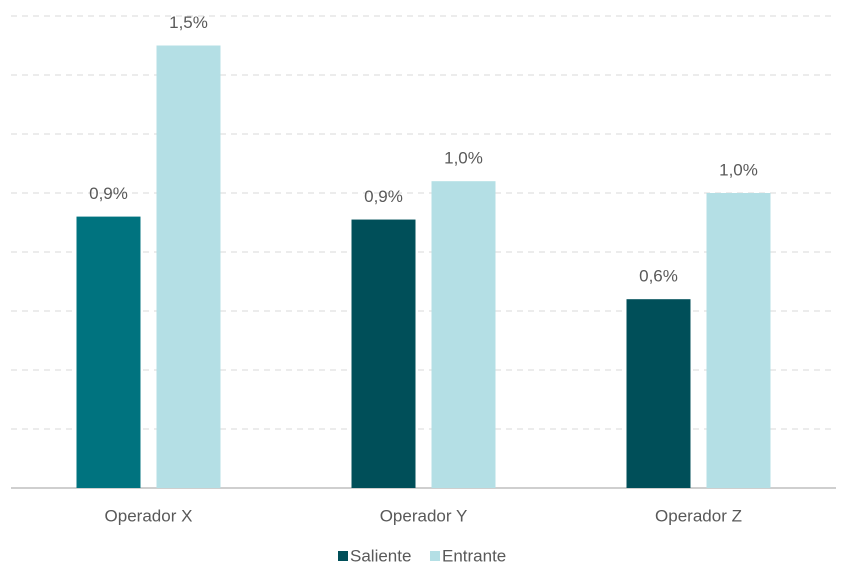 The image size is (846, 569). I want to click on legend-label: Saliente, so click(380, 555).